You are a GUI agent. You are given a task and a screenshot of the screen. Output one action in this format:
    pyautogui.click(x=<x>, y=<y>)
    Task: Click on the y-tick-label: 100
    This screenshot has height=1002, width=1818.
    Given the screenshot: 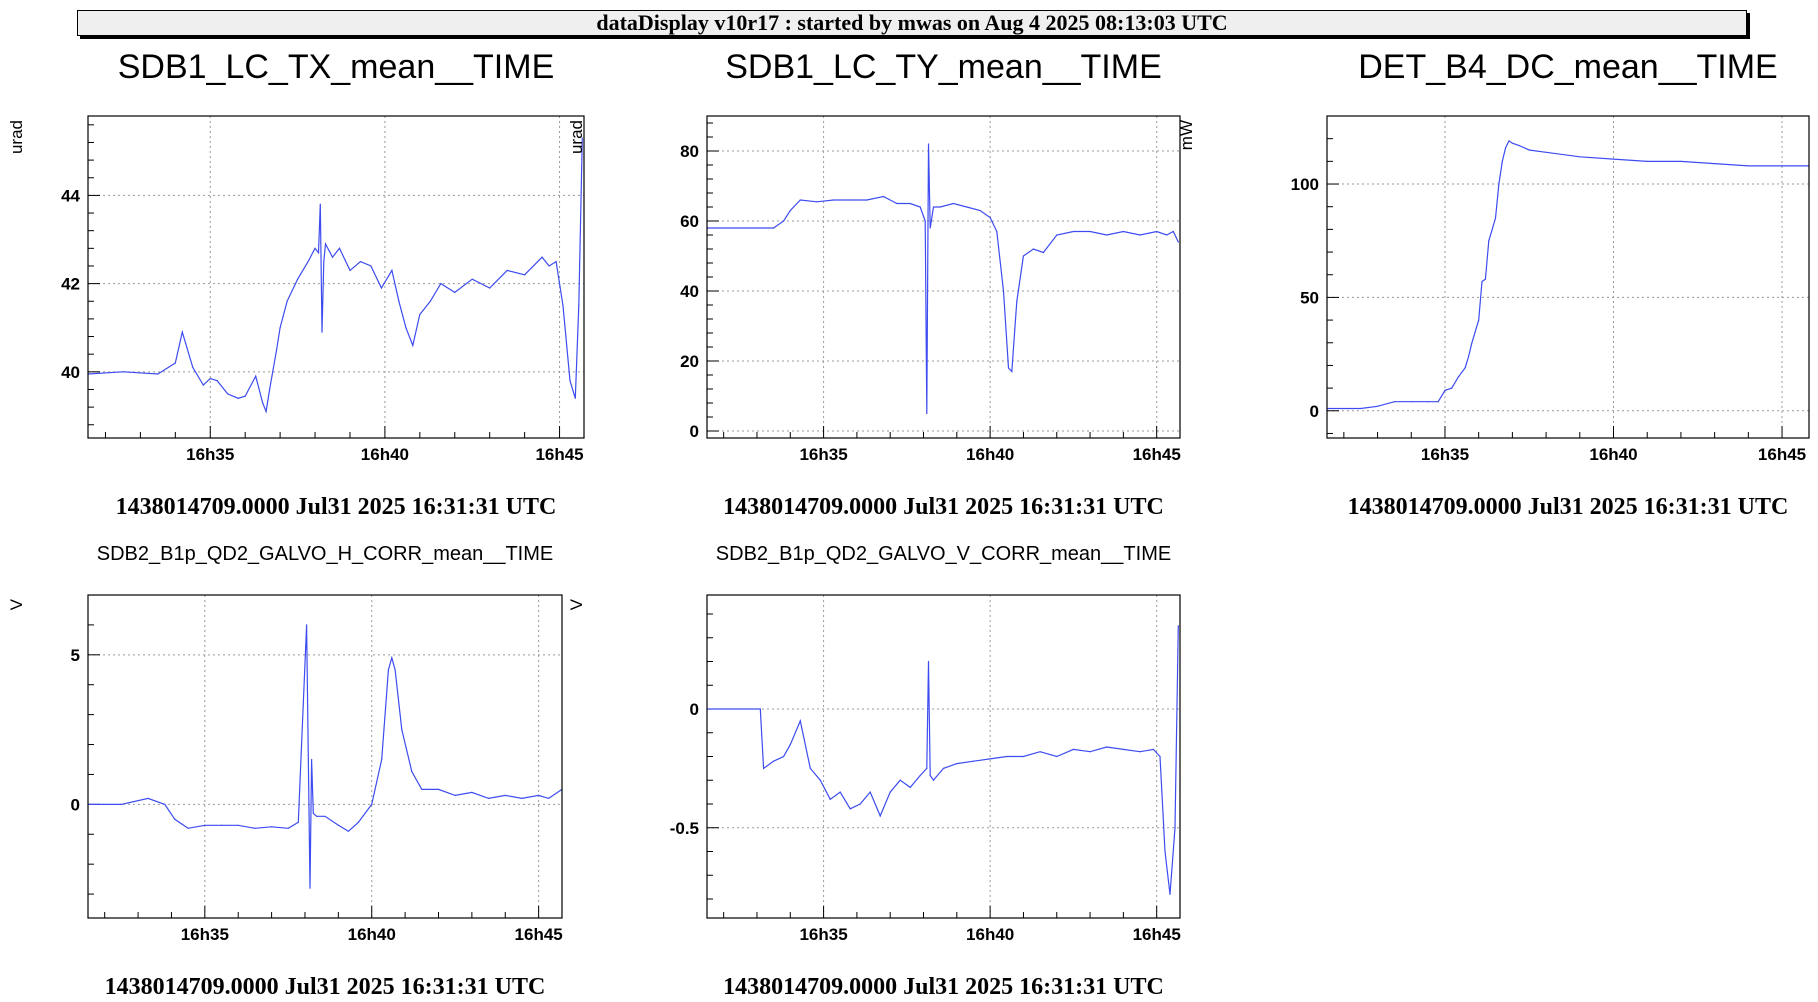 What is the action you would take?
    pyautogui.click(x=1305, y=184)
    